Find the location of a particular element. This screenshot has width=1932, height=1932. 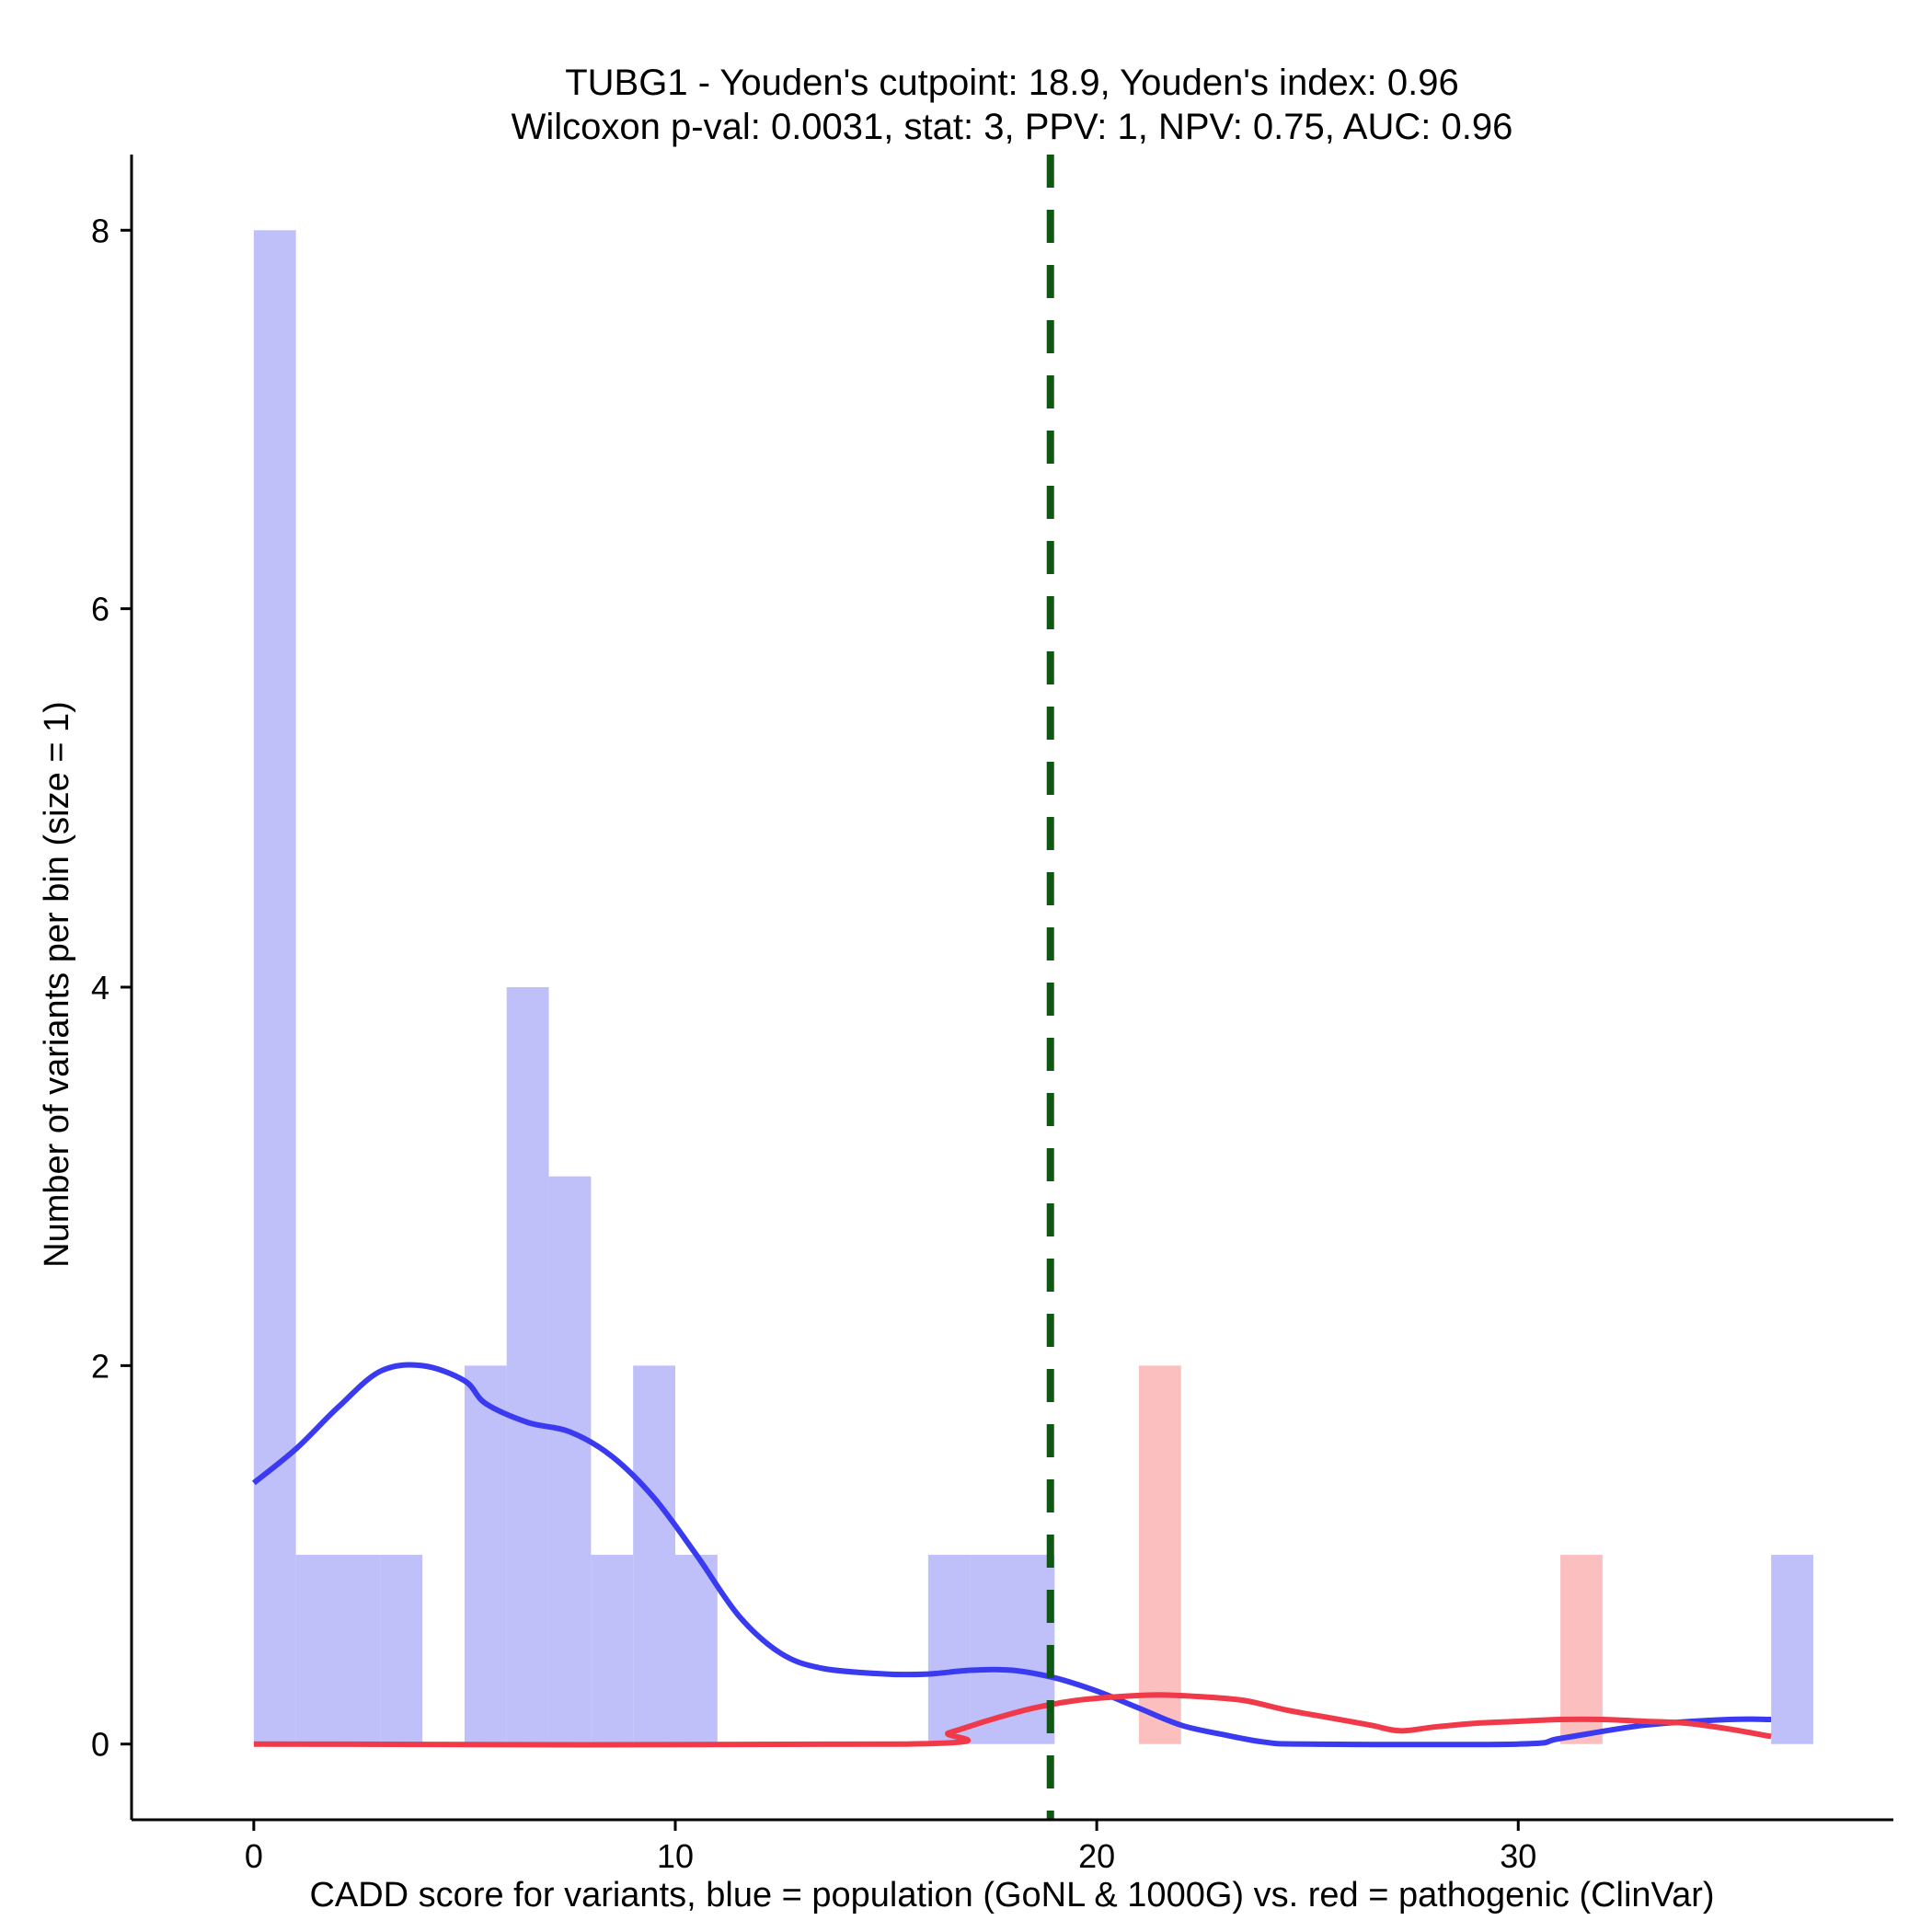

pathogenic-density-line is located at coordinates (1012, 1720).